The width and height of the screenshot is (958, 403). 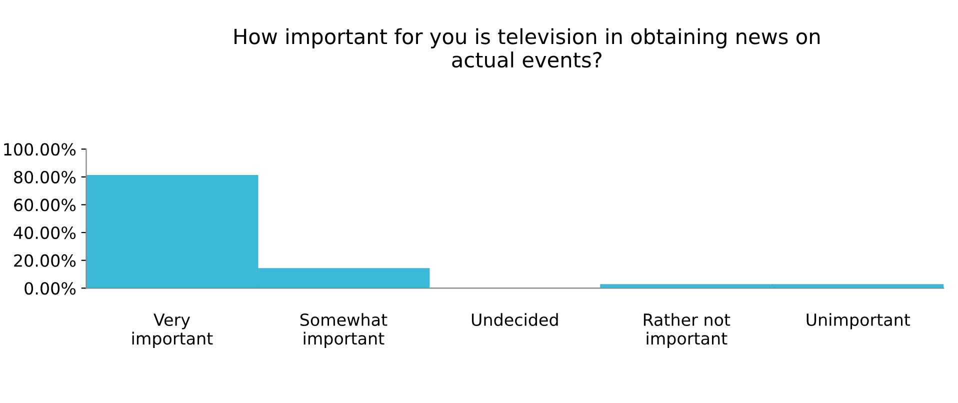 I want to click on x-tick-label: Undecided, so click(x=515, y=319).